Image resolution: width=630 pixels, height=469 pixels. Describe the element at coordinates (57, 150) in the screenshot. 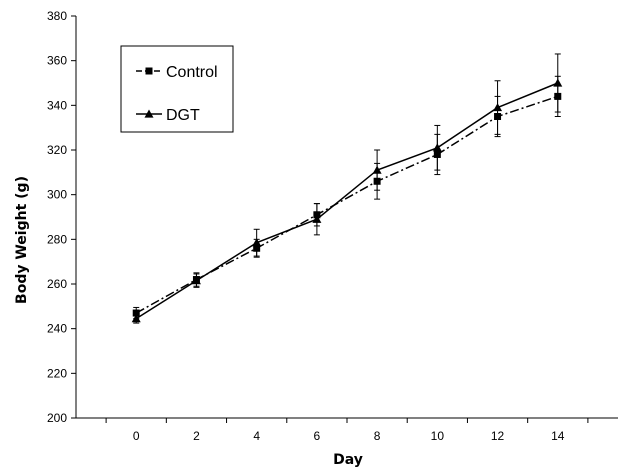

I see `y-tick-label: 320` at that location.